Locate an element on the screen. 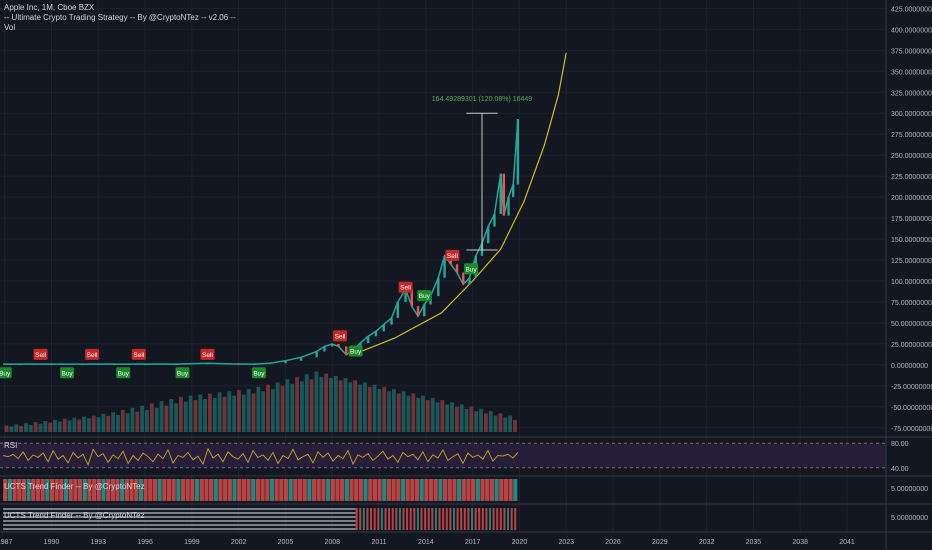 The image size is (932, 550). buy-signal: Buy is located at coordinates (258, 373).